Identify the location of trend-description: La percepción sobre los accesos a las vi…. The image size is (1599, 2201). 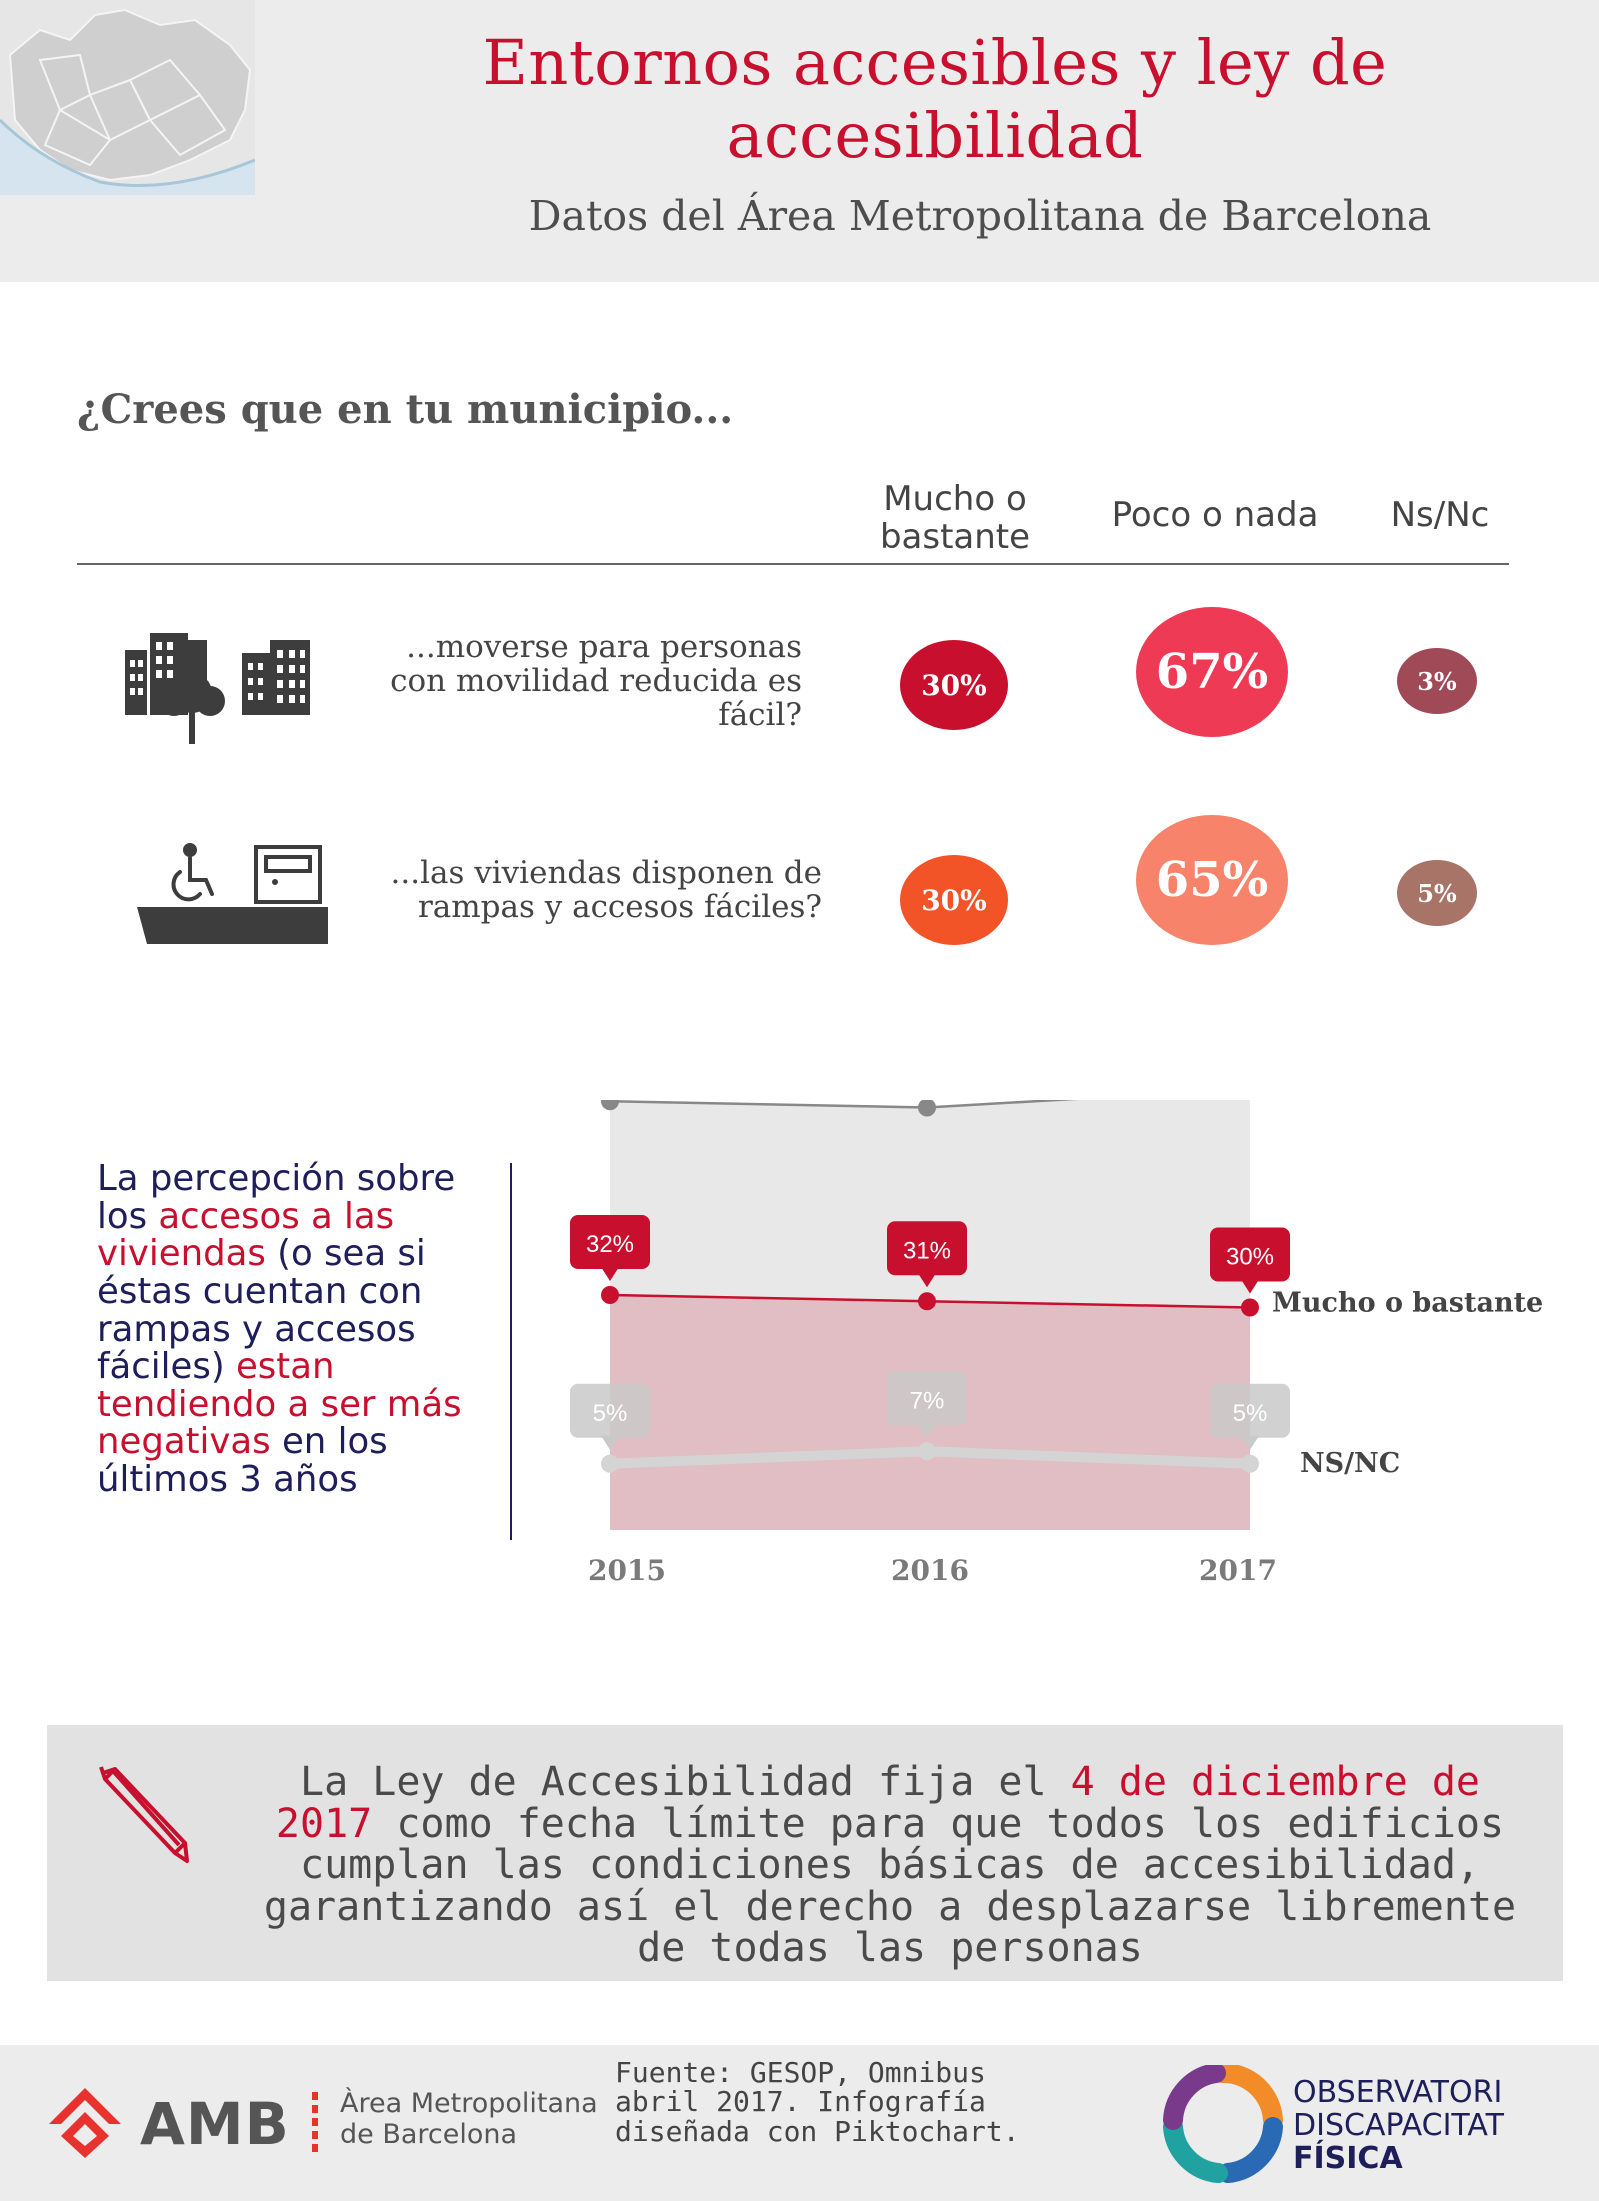
(302, 1329).